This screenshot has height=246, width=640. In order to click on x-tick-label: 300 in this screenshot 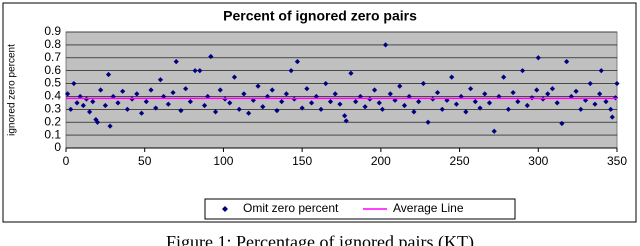, I will do `click(538, 161)`.